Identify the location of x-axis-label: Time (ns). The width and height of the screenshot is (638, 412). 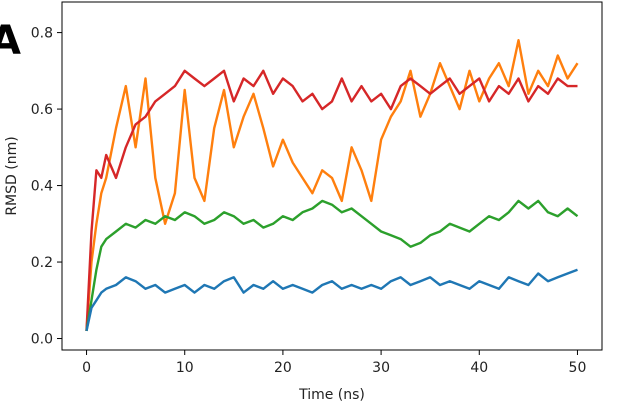
(331, 395).